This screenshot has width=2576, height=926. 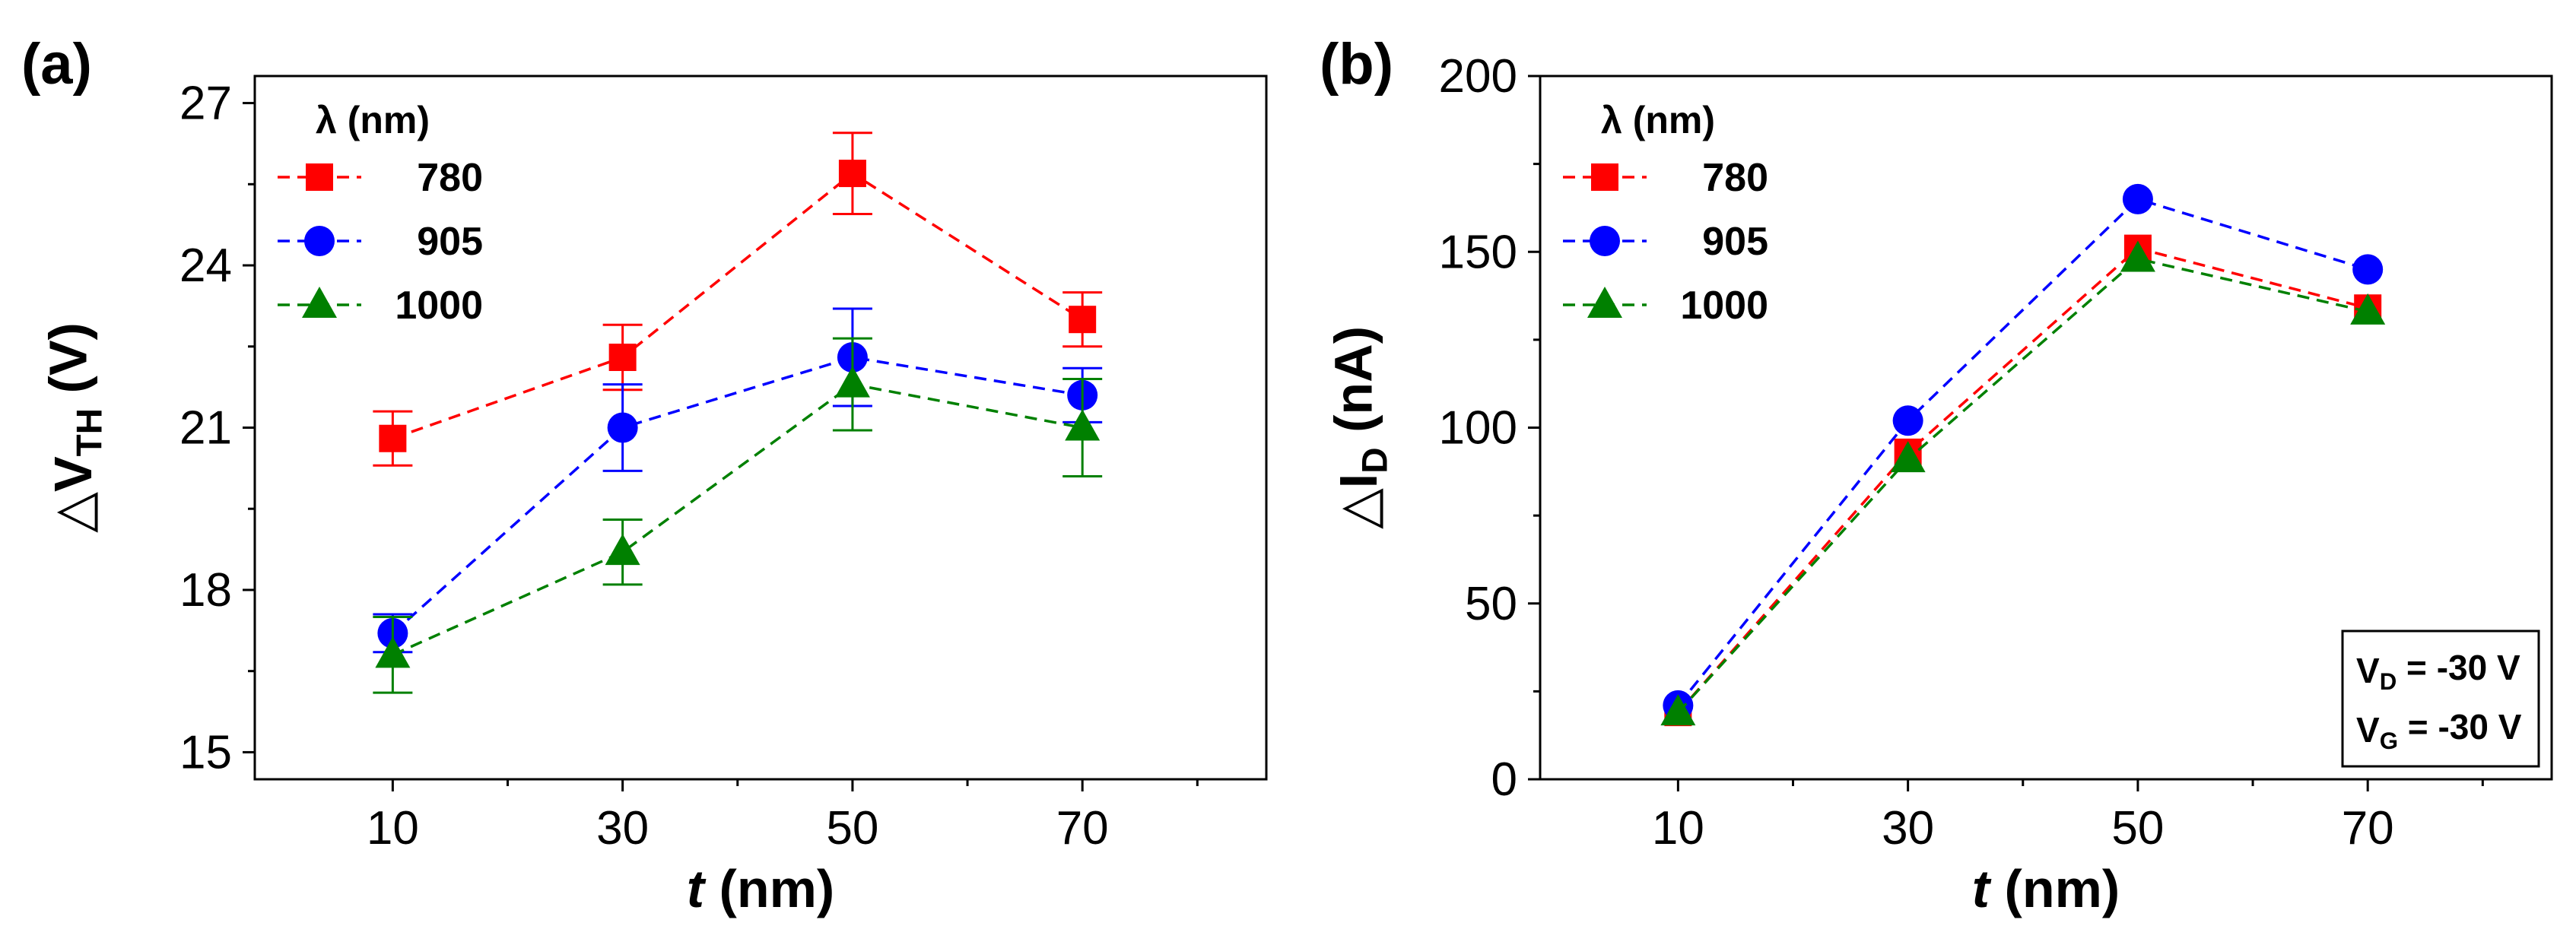 I want to click on y-axis-title: △ID (nA), so click(x=1360, y=427).